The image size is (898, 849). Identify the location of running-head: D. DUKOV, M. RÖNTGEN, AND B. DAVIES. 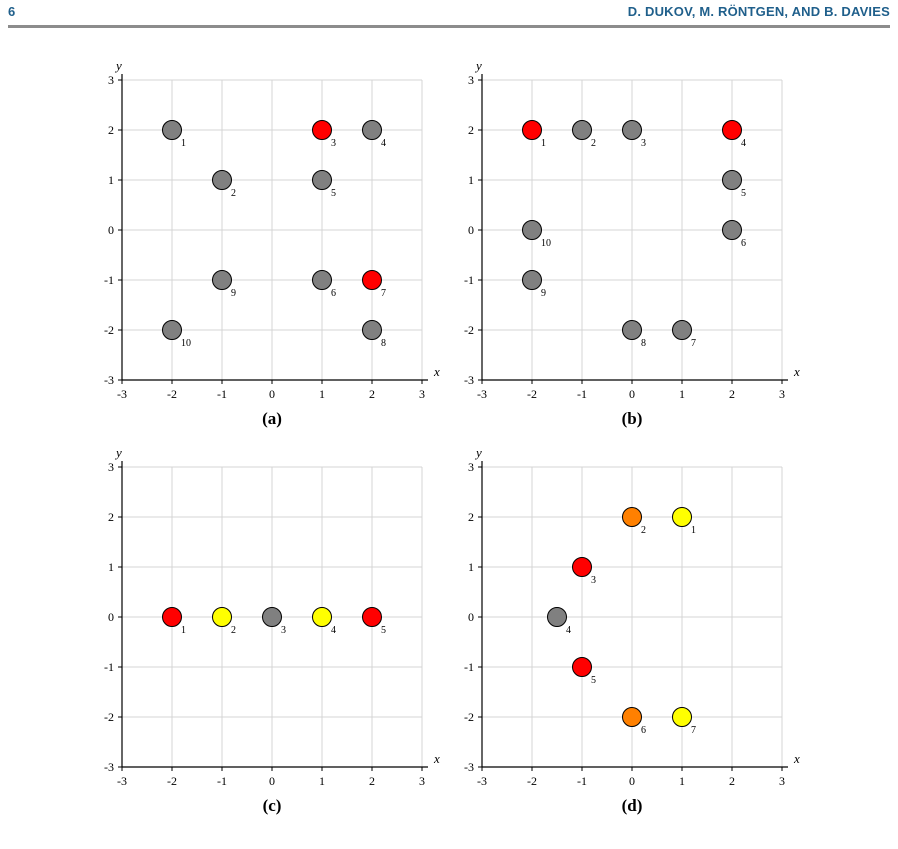
(758, 11).